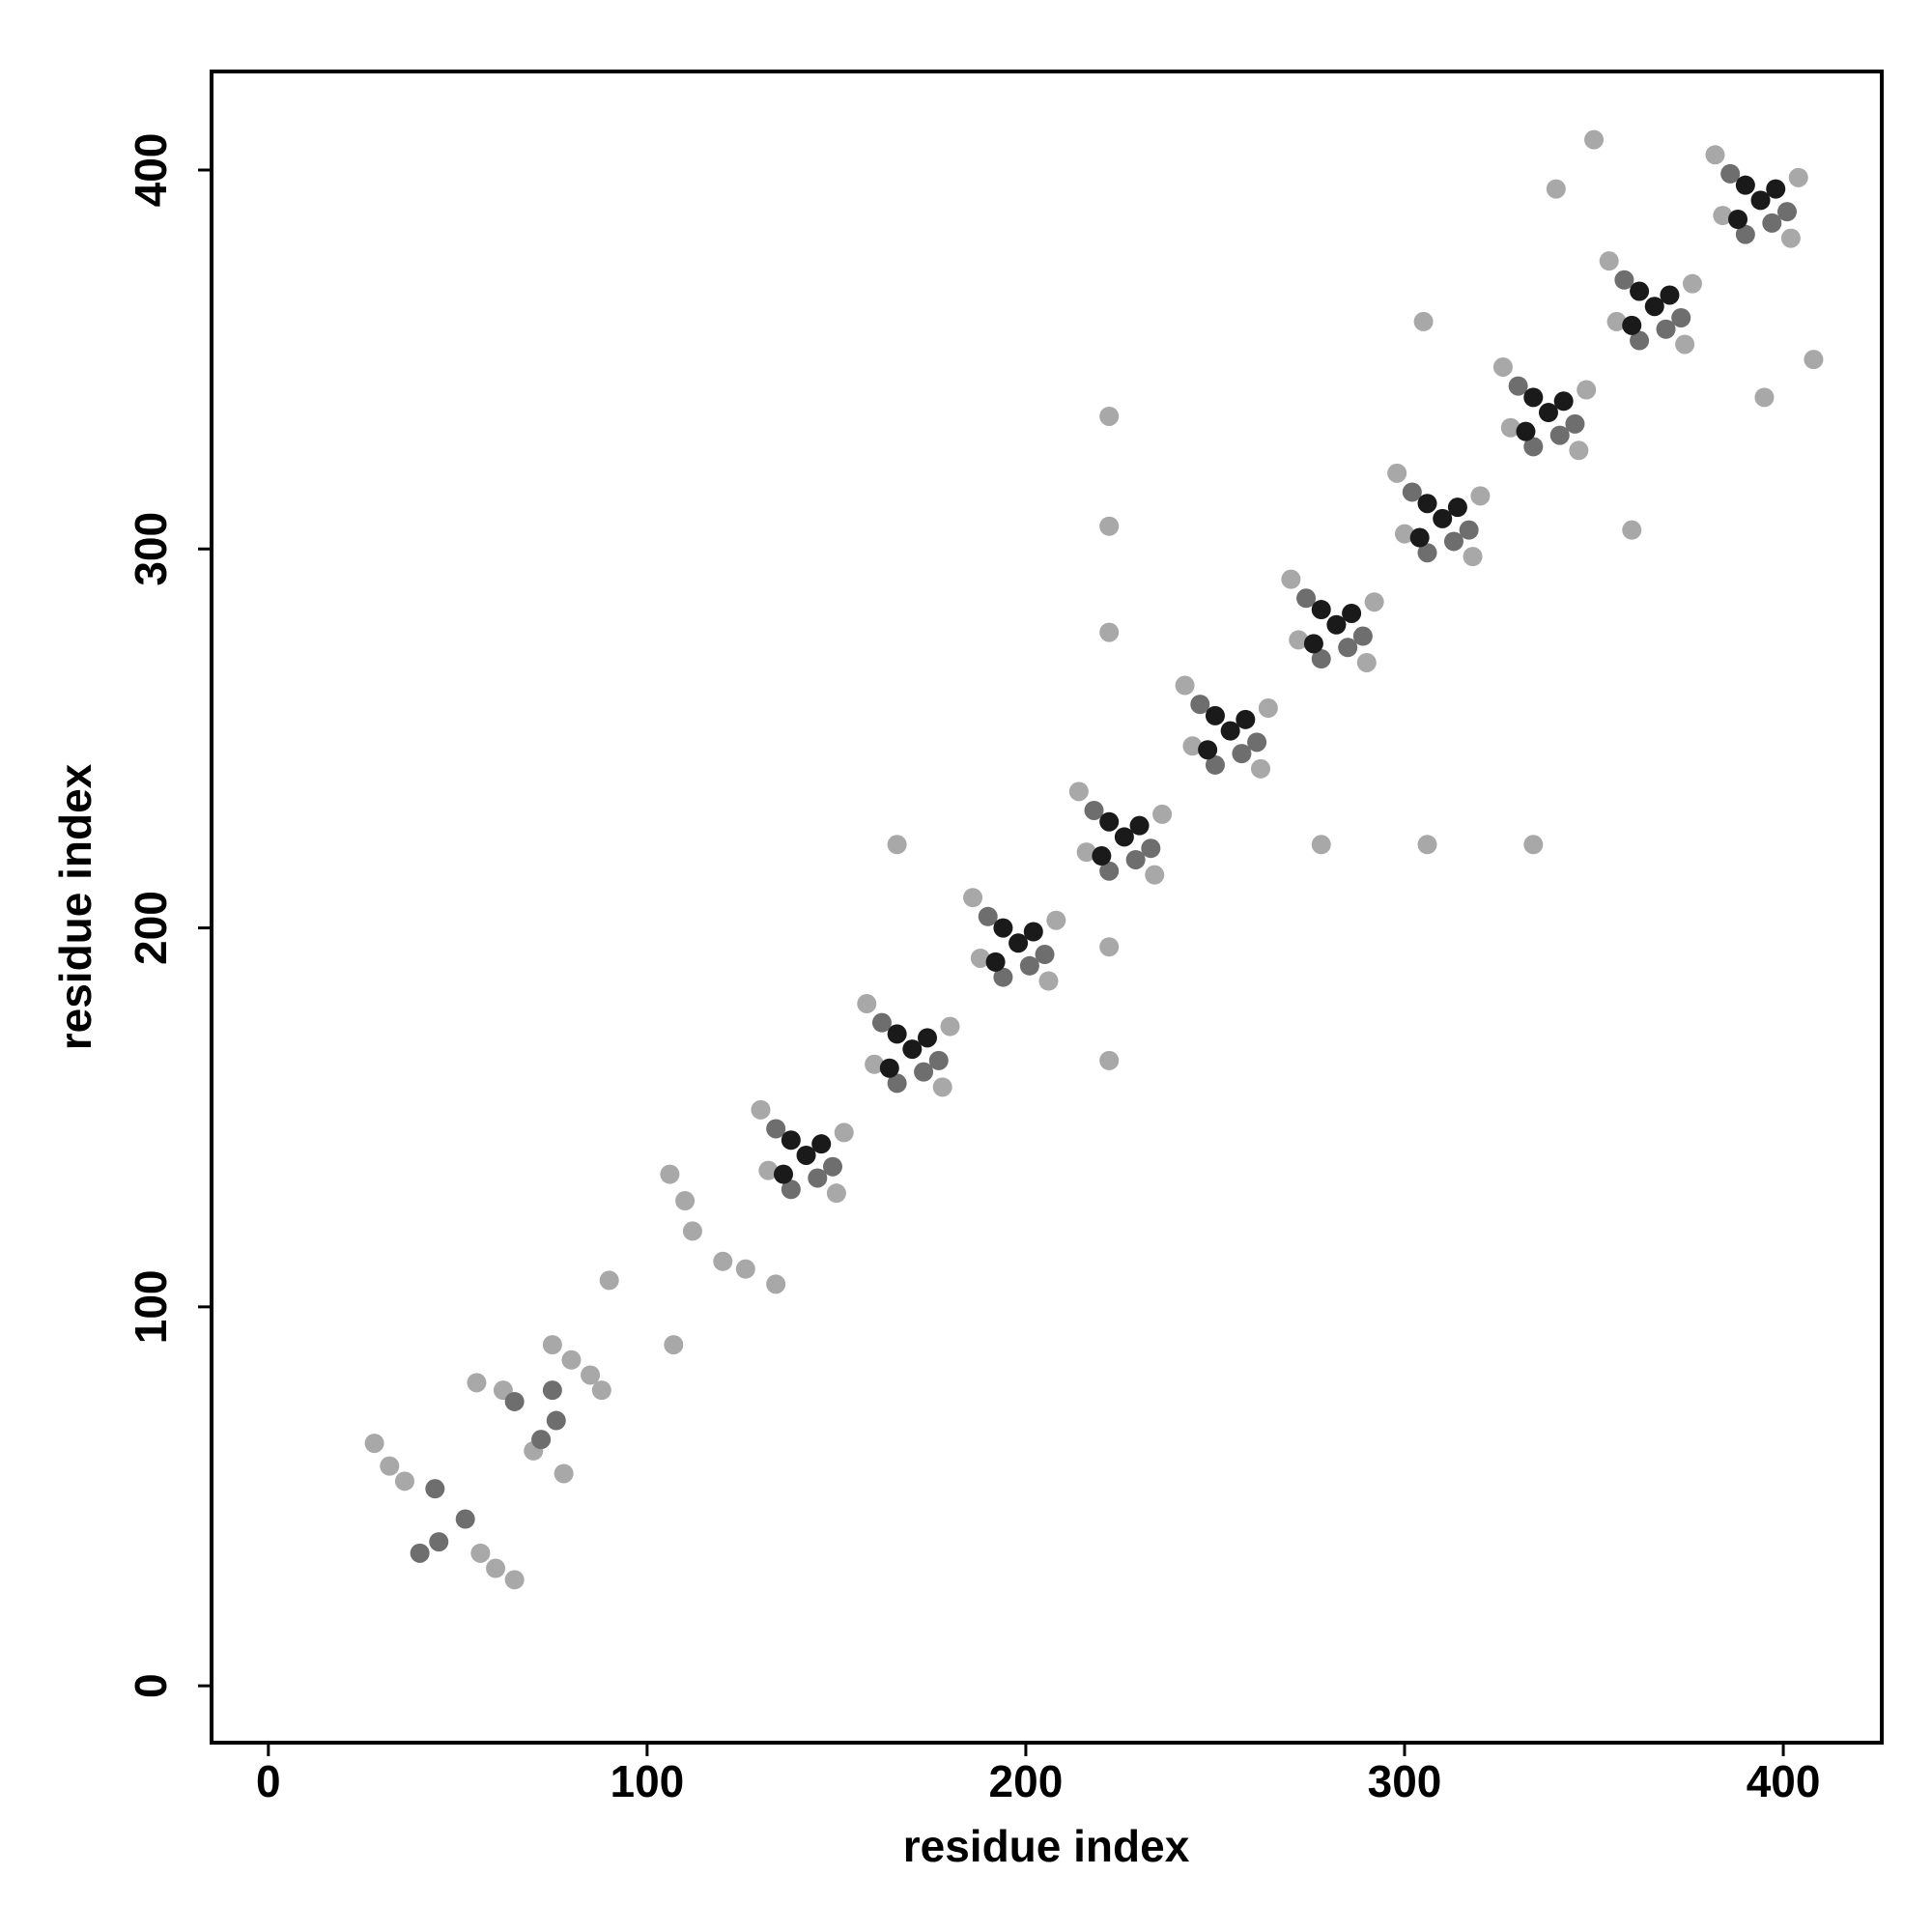 The height and width of the screenshot is (1932, 1932). Describe the element at coordinates (151, 928) in the screenshot. I see `y-tick-label: 200` at that location.